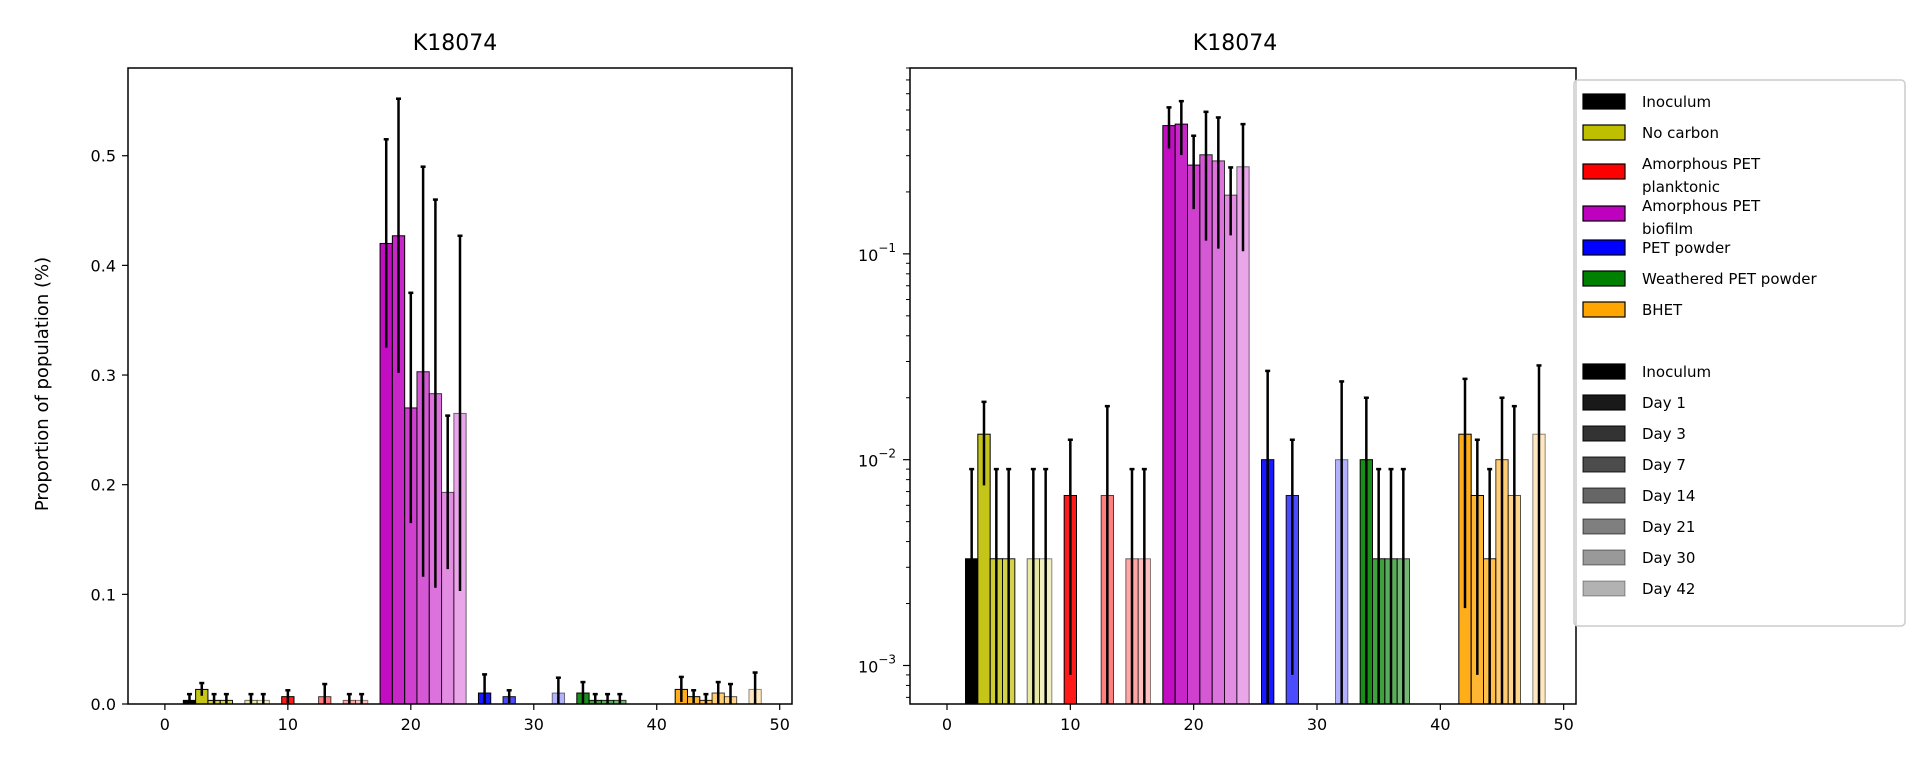  Describe the element at coordinates (1668, 496) in the screenshot. I see `legend-label: Day 14` at that location.